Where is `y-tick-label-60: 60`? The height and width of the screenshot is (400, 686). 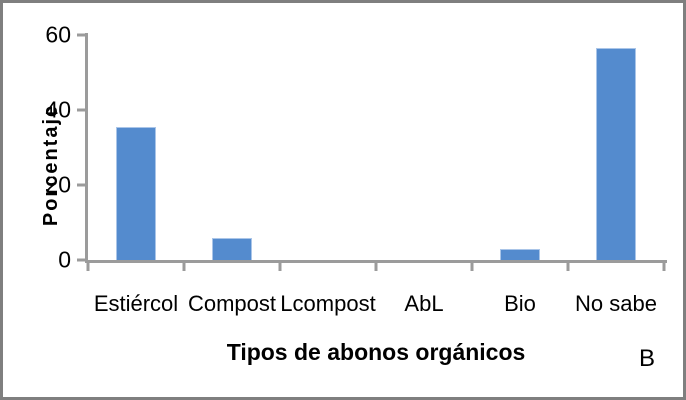
y-tick-label-60: 60 is located at coordinates (58, 34).